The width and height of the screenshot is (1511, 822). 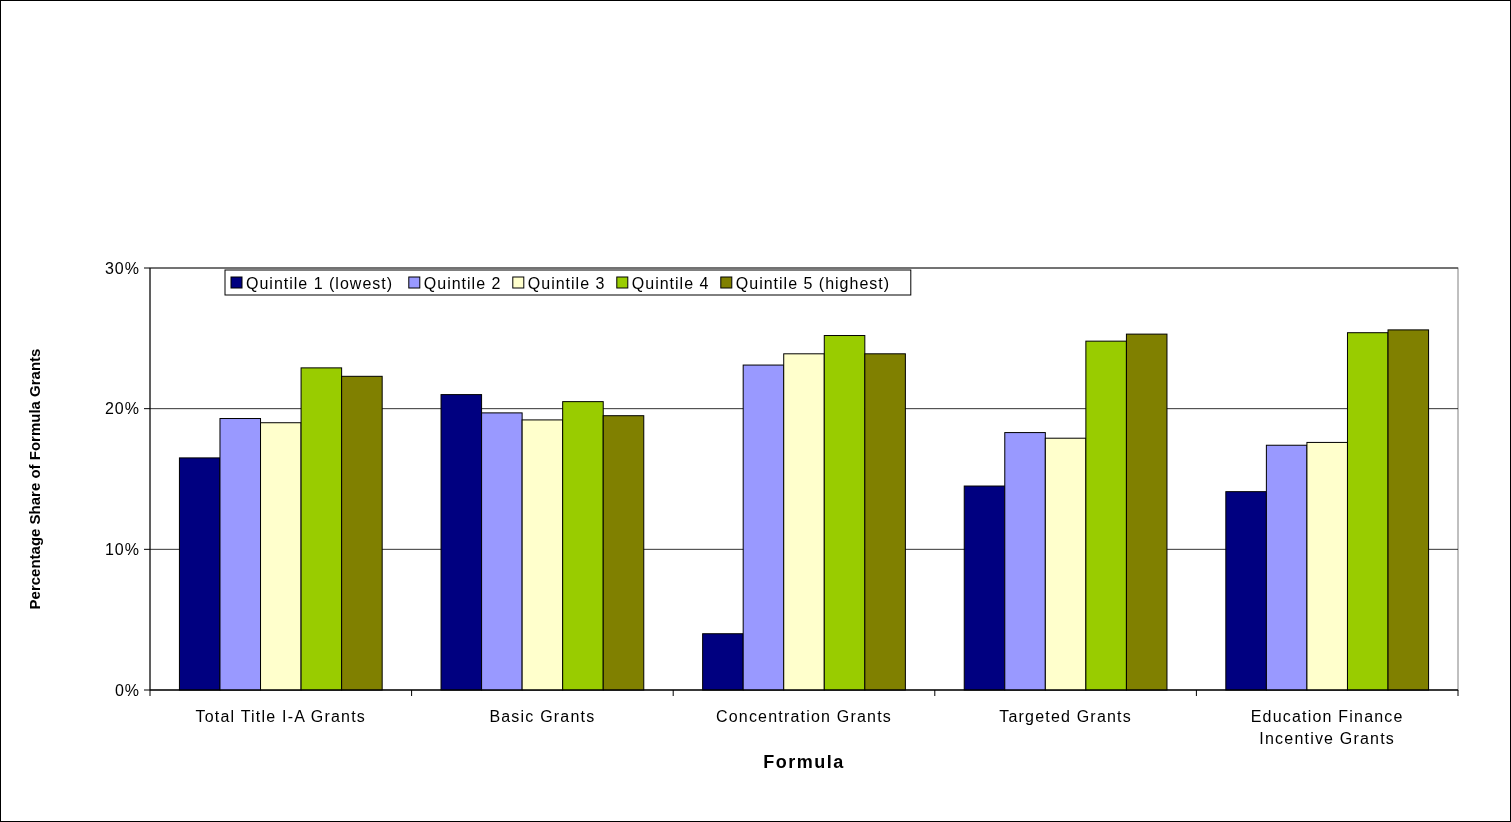 What do you see at coordinates (1327, 727) in the screenshot?
I see `x-tick-label: Education Finance Incentive Grants` at bounding box center [1327, 727].